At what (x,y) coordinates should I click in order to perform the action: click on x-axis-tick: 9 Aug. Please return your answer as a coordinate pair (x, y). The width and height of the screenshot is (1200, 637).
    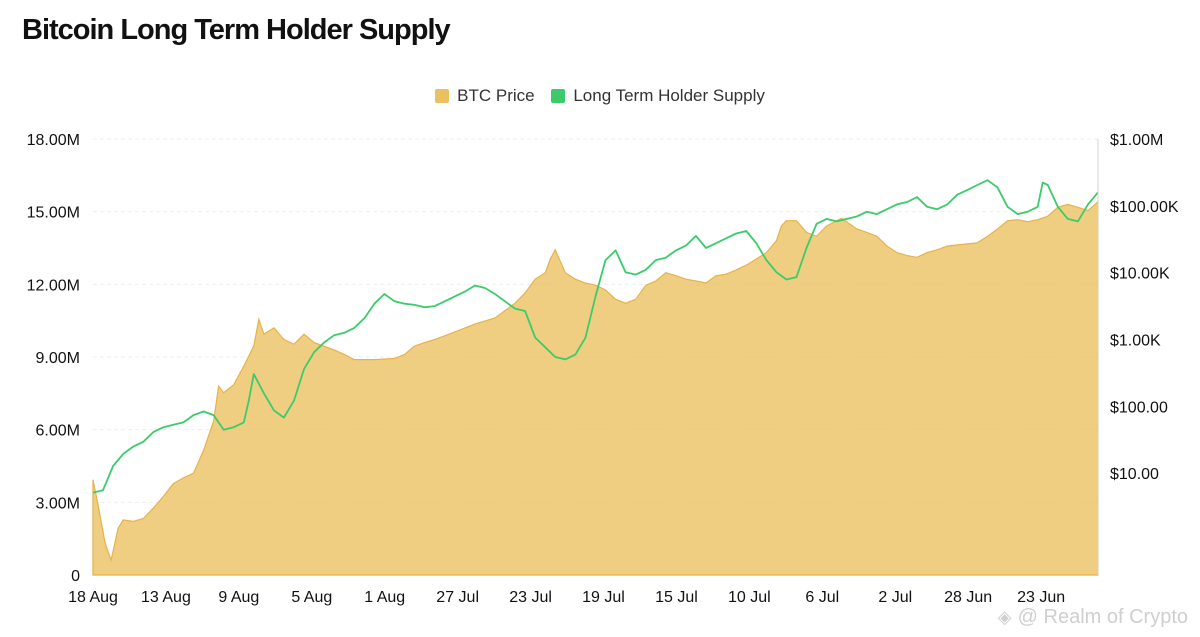
    Looking at the image, I should click on (238, 597).